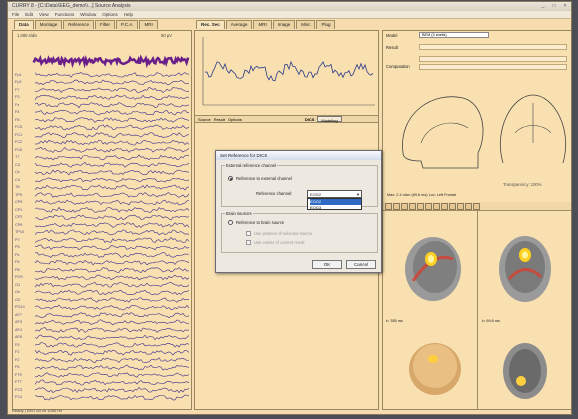  Describe the element at coordinates (210, 24) in the screenshot. I see `tab-rec-sec: Rec. Sec` at that location.